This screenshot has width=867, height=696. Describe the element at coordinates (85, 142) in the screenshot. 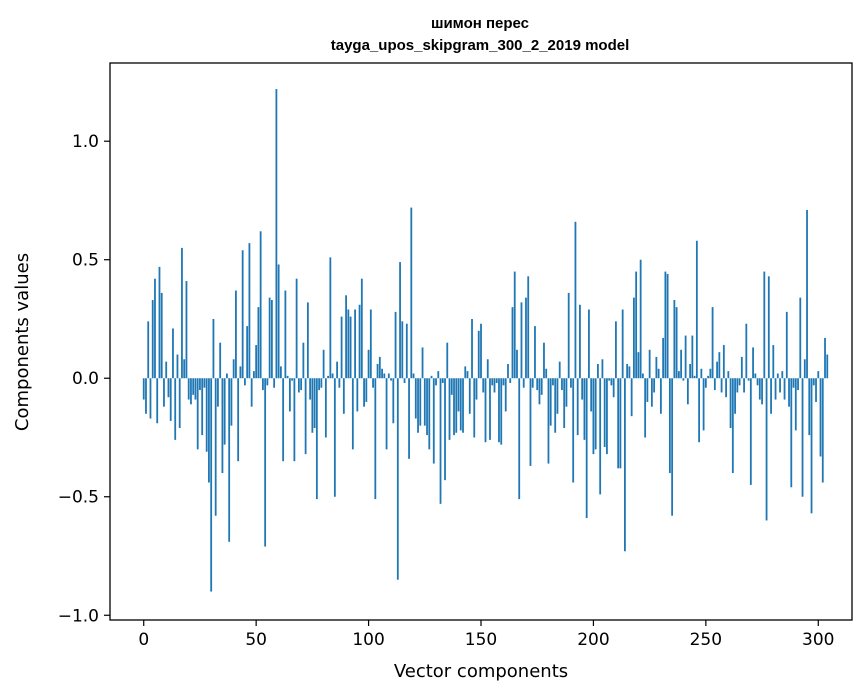

I see `y-tick-label: 1.0` at that location.